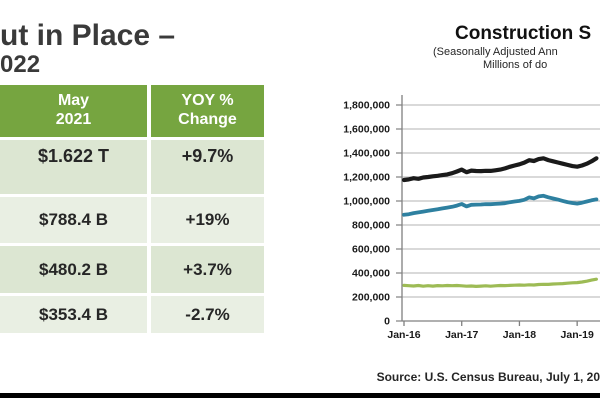 Image resolution: width=600 pixels, height=400 pixels. What do you see at coordinates (207, 167) in the screenshot?
I see `table-cell-yoy: +9.7%` at bounding box center [207, 167].